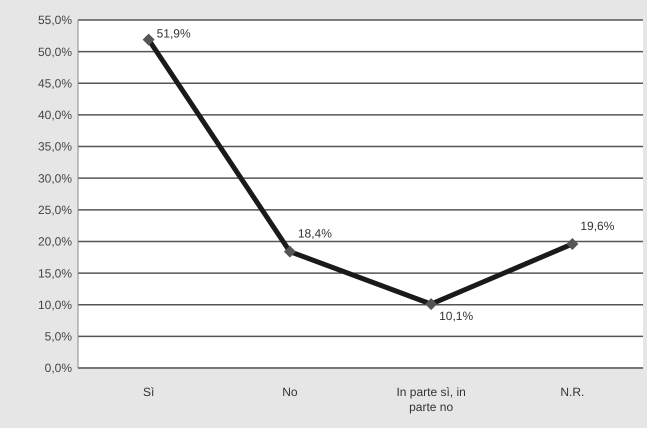 This screenshot has height=428, width=647. Describe the element at coordinates (58, 368) in the screenshot. I see `y-tick-label: 0,0%` at that location.